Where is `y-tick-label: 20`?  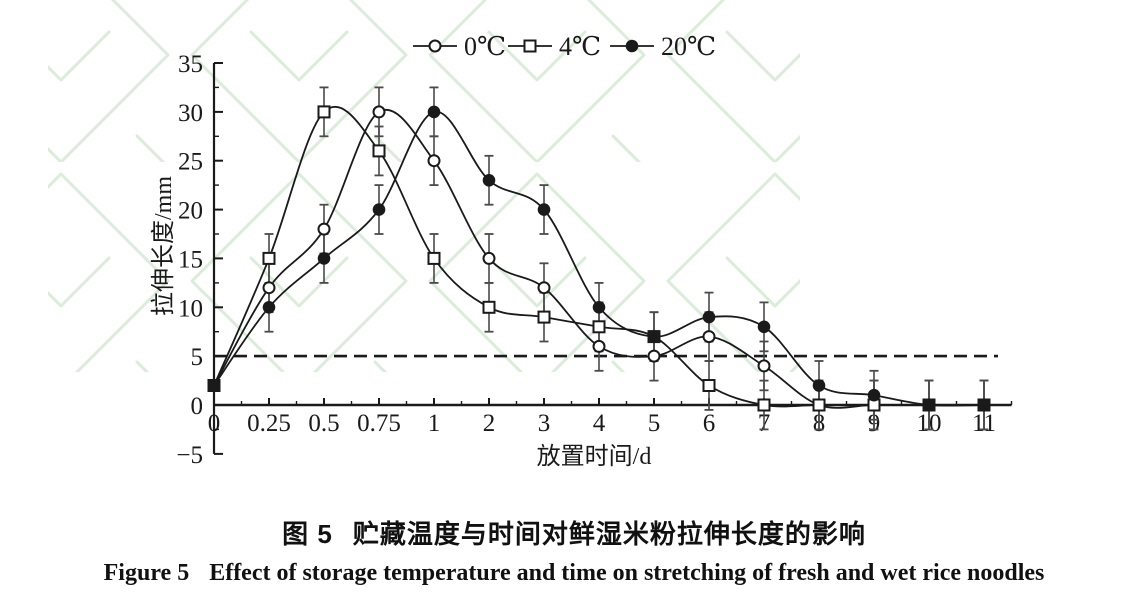
y-tick-label: 20 is located at coordinates (190, 211).